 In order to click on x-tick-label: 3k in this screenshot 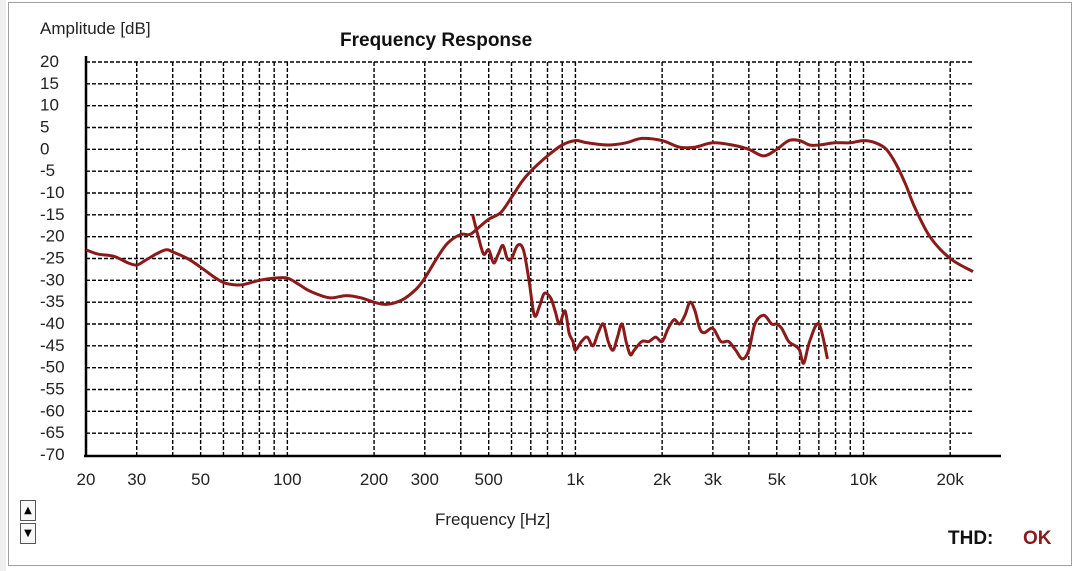, I will do `click(713, 479)`.